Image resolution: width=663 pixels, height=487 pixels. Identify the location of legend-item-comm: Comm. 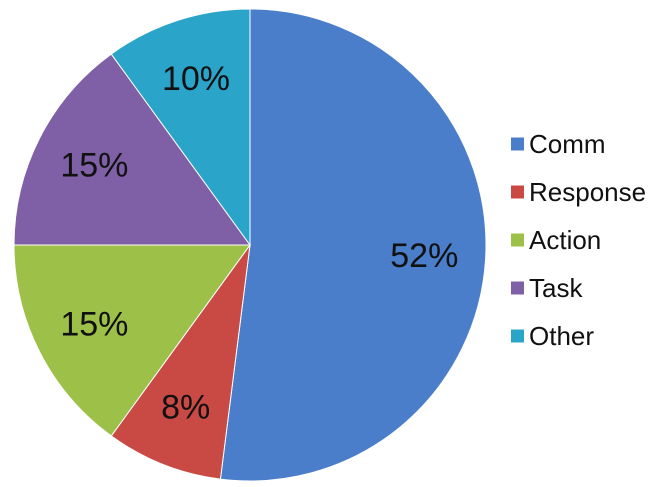
(558, 144).